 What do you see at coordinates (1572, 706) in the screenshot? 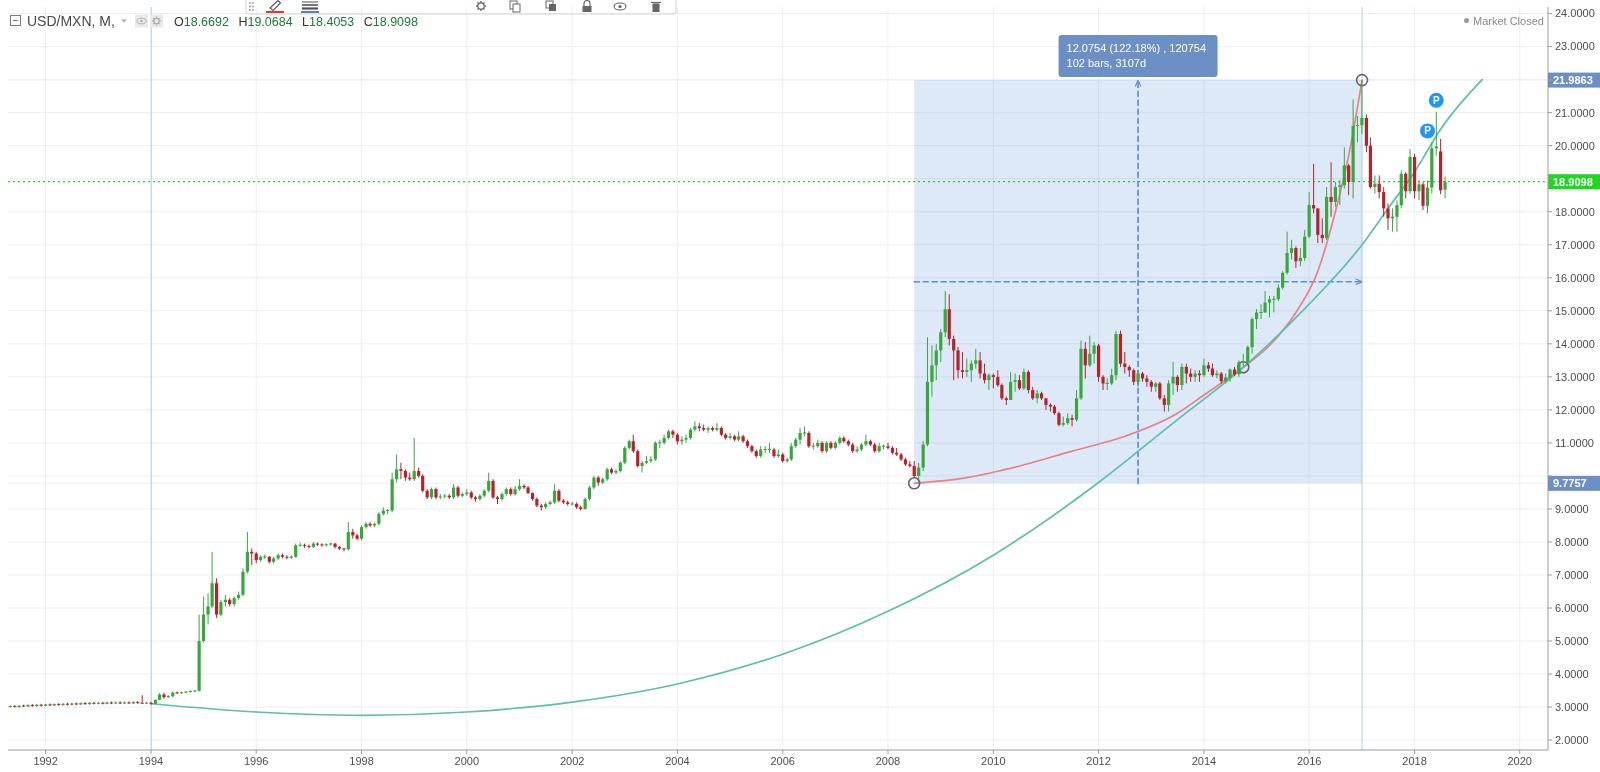
I see `y-tick-label: 3.0000` at bounding box center [1572, 706].